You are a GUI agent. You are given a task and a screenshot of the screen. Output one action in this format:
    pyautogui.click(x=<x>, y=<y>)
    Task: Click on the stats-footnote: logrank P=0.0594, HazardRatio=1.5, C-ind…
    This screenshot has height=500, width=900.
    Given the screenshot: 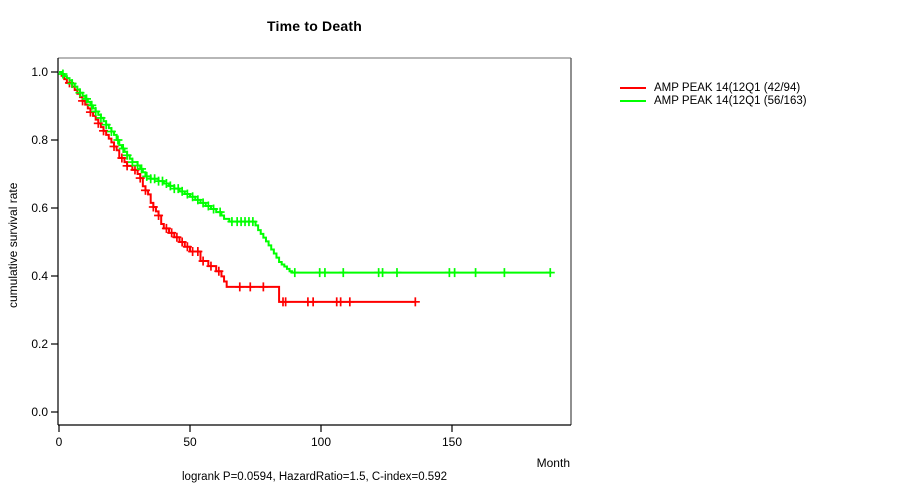 What is the action you would take?
    pyautogui.click(x=314, y=477)
    